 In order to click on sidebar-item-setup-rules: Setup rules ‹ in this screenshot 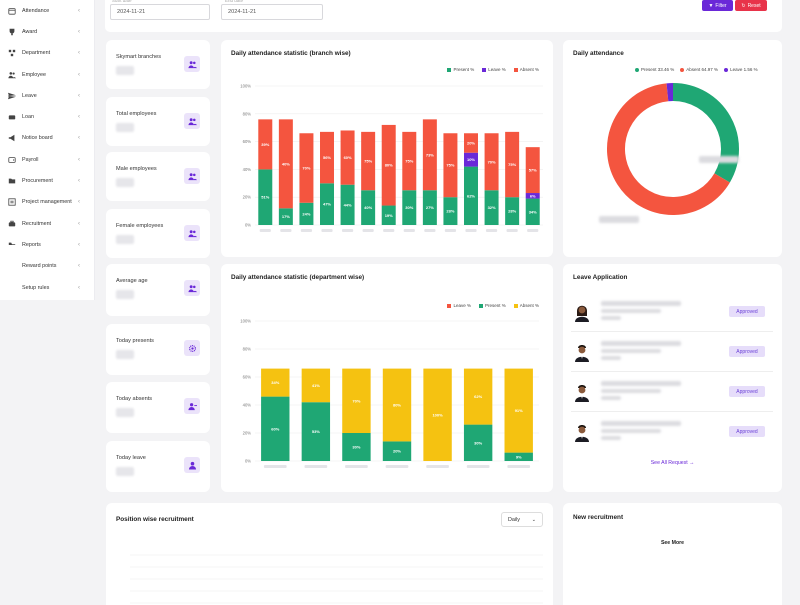, I will do `click(47, 287)`.